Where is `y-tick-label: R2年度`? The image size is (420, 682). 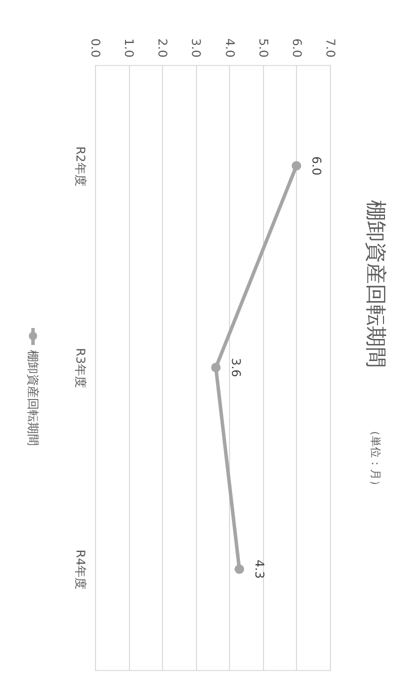
y-tick-label: R2年度 is located at coordinates (81, 166).